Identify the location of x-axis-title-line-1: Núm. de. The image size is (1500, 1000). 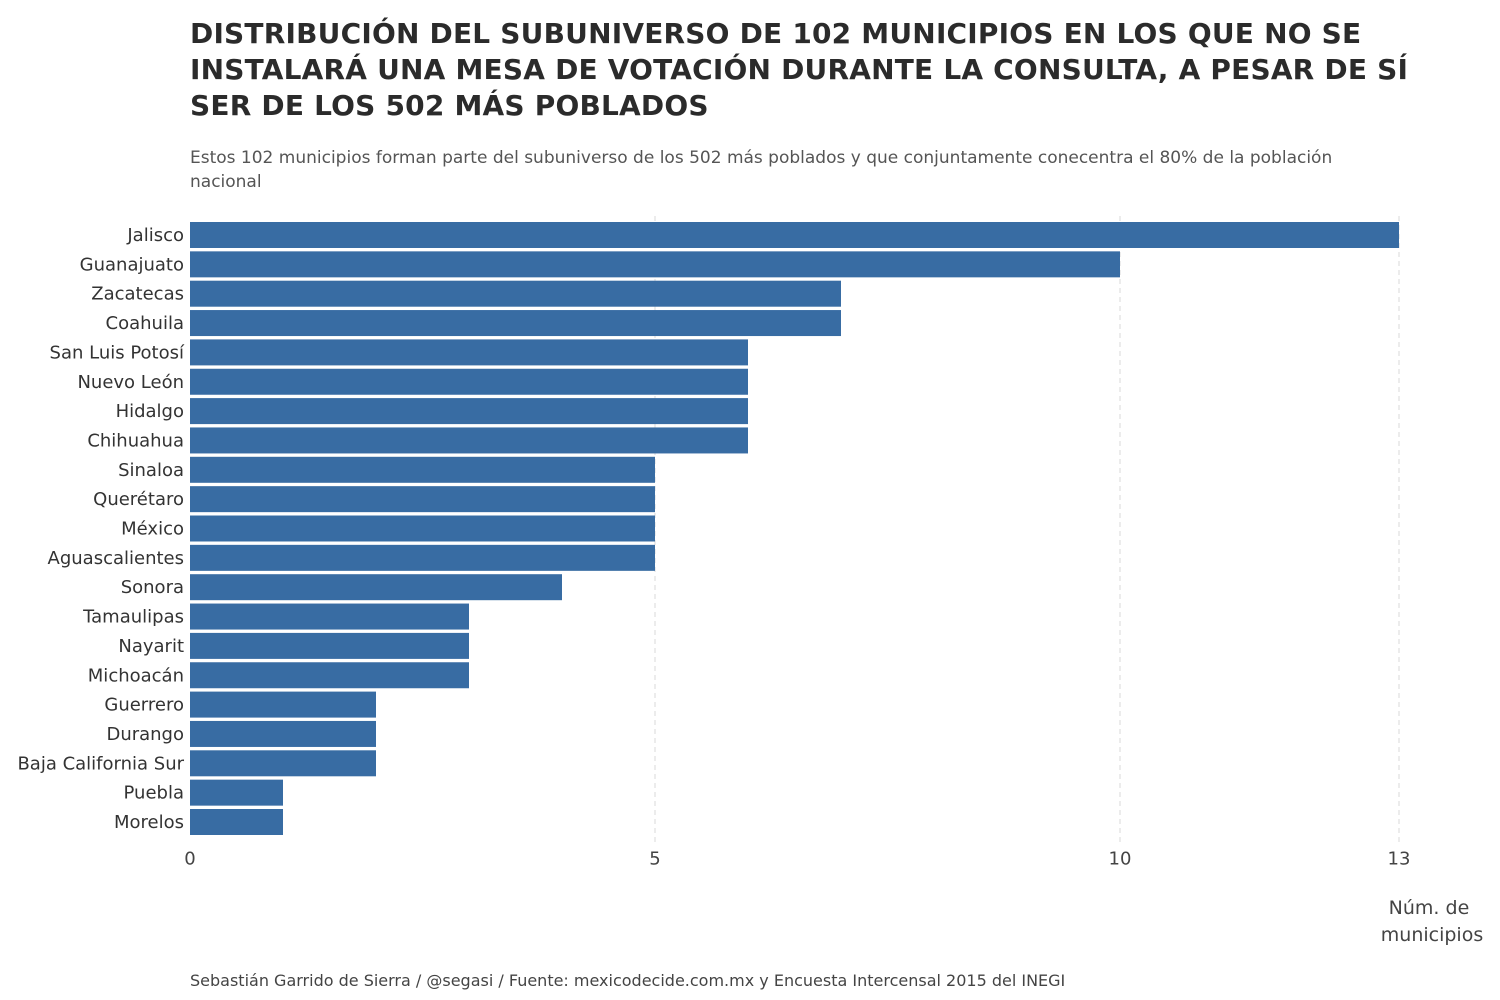
(1429, 908).